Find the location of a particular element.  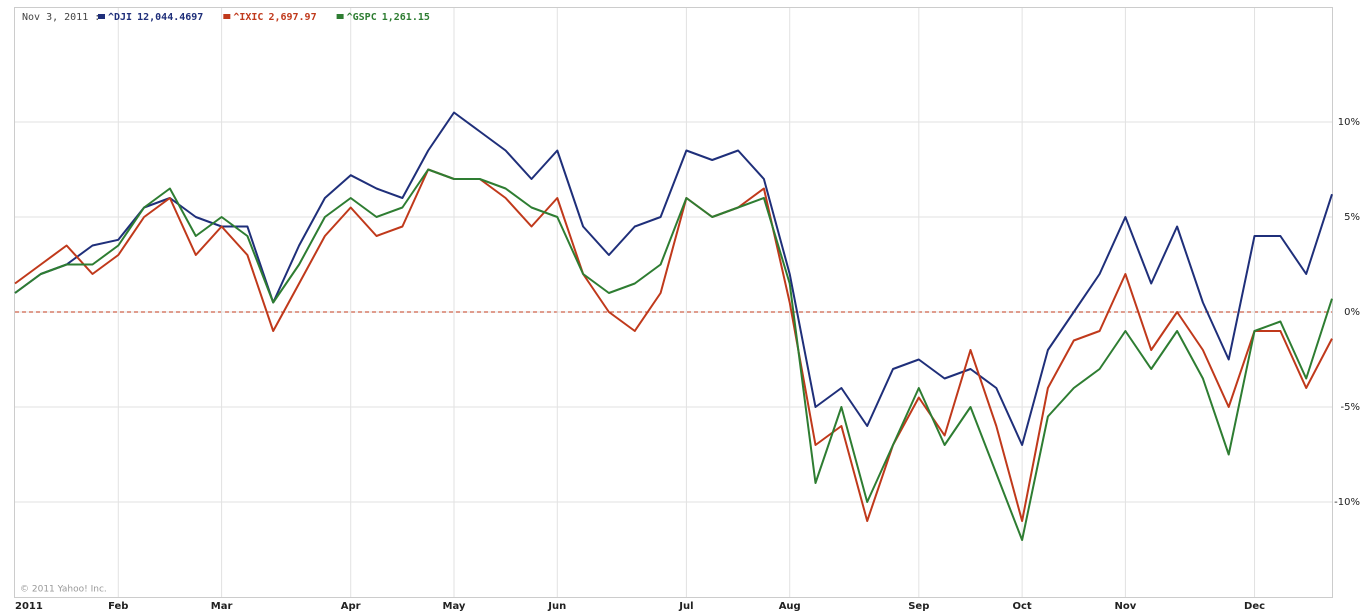

y-tick-label: -10% is located at coordinates (1347, 502).